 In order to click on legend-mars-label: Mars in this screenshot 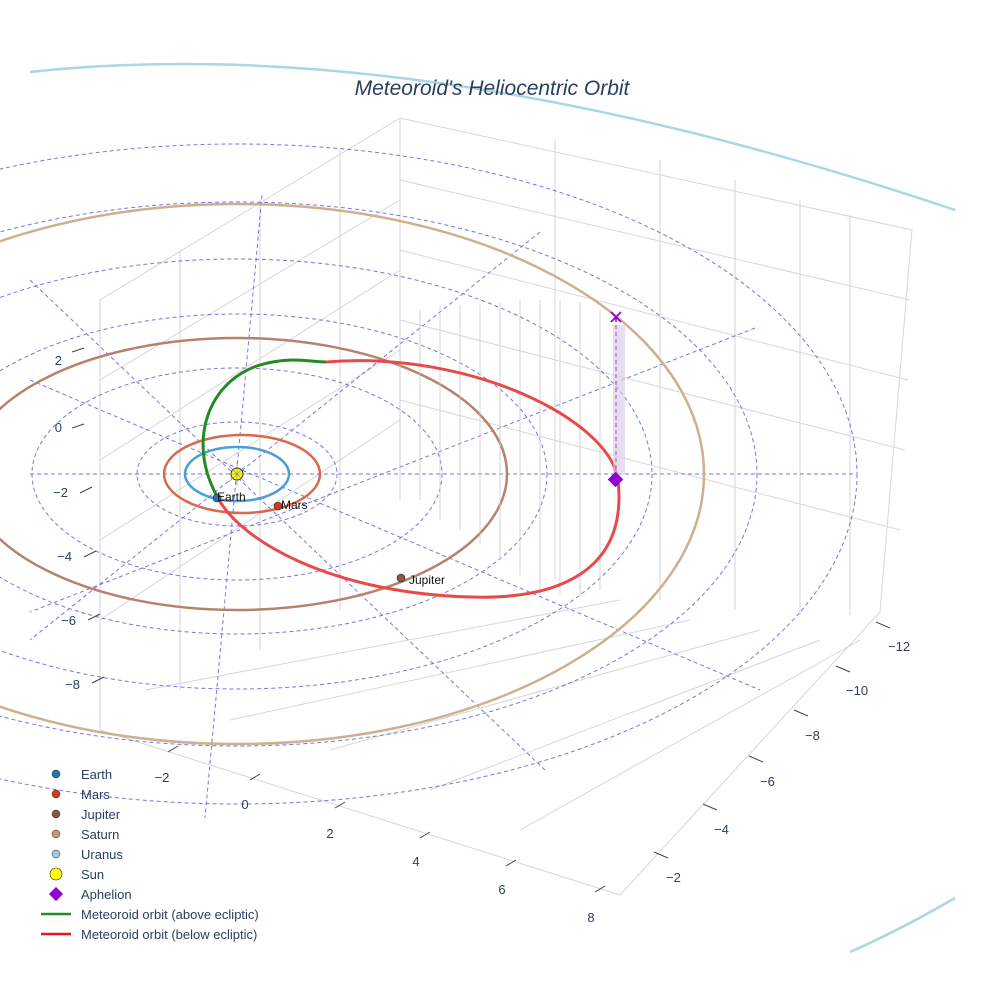, I will do `click(95, 794)`.